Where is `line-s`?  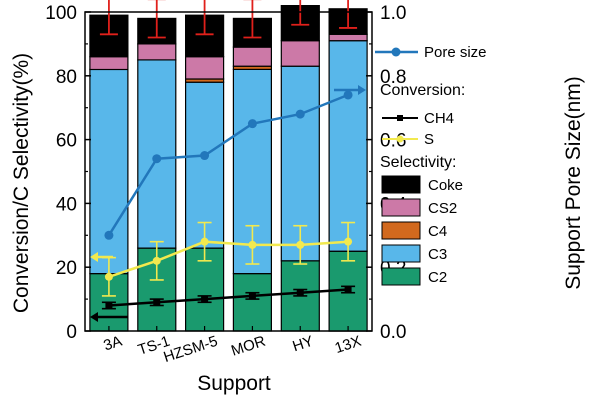
line-s is located at coordinates (228, 259).